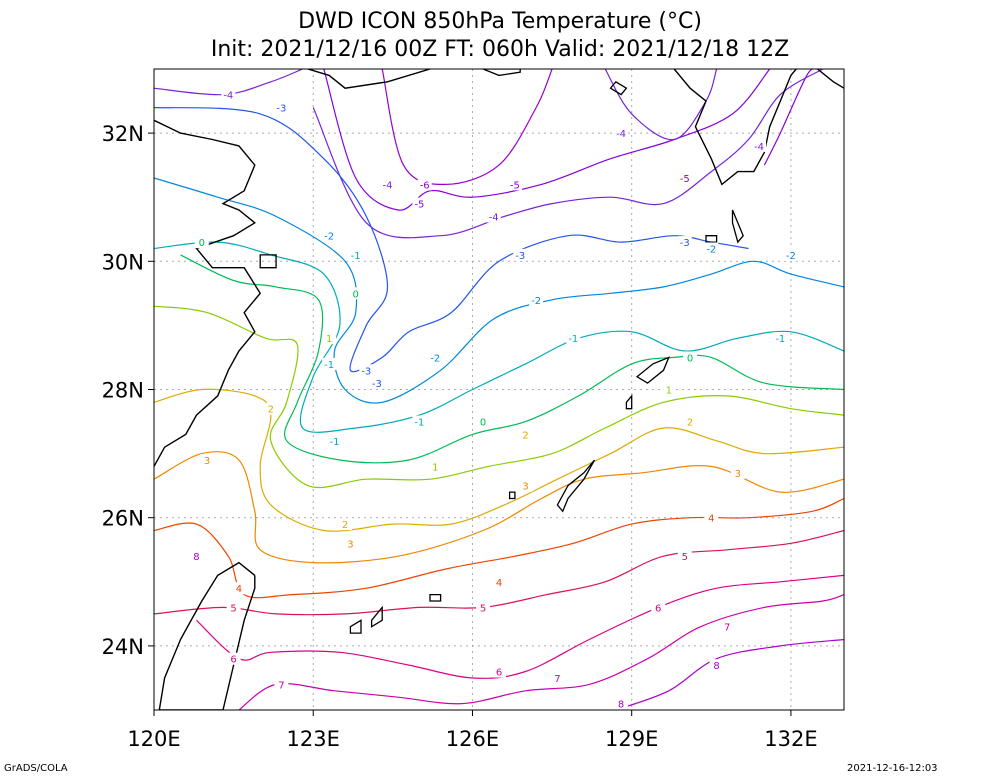  Describe the element at coordinates (123, 647) in the screenshot. I see `tick-label-lat: 24N` at that location.